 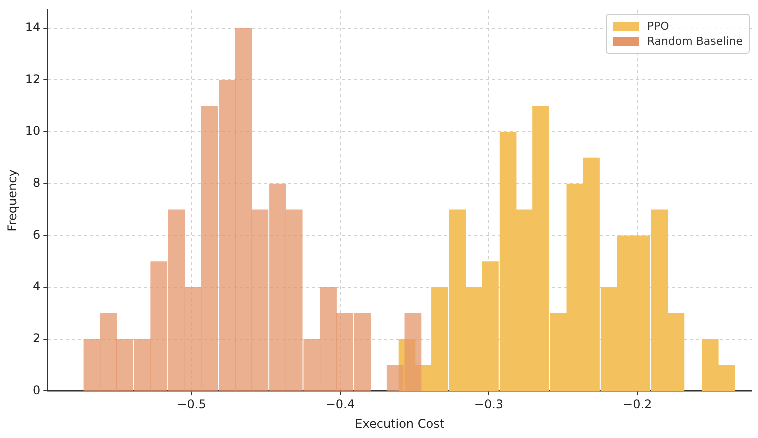 I want to click on legend-label: Random Baseline, so click(x=695, y=41).